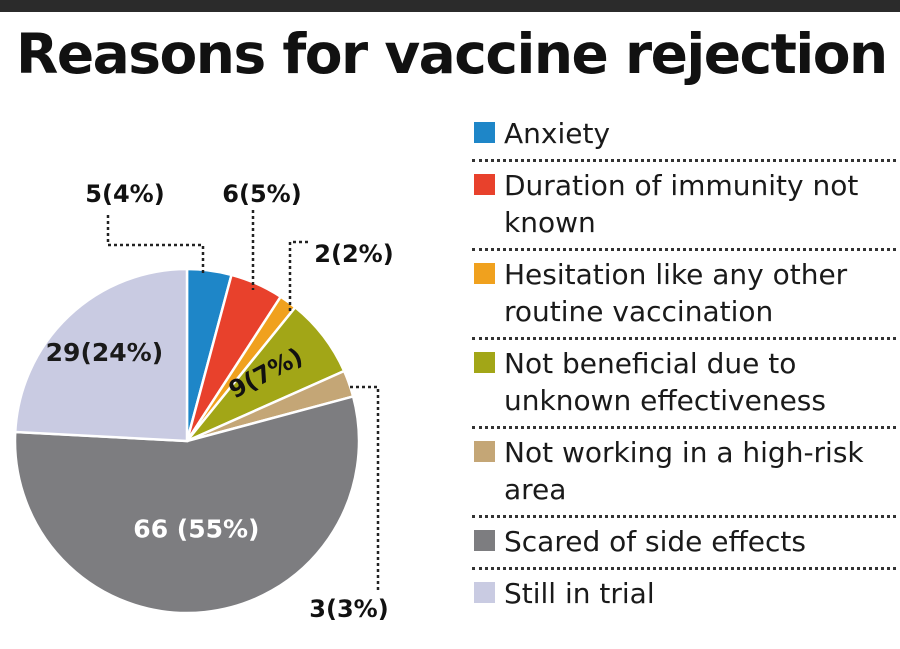 The image size is (900, 649). I want to click on leader-anxiety, so click(155, 245).